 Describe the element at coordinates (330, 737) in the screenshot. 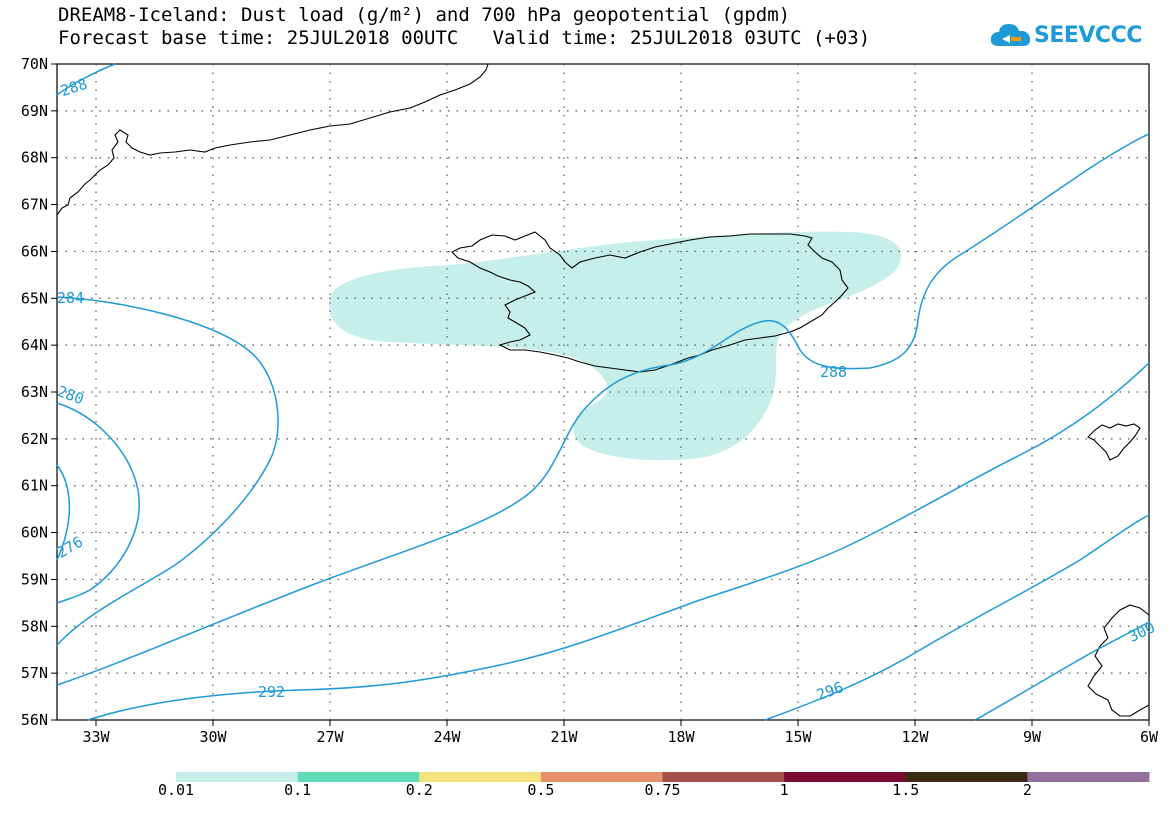

I see `lon-tick-label: 27W` at that location.